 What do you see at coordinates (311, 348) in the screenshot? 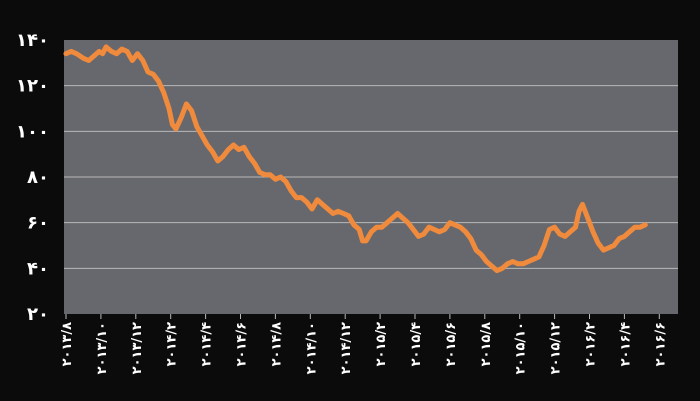
I see `x-tick-label: ۲۰۱۴/۱۰` at bounding box center [311, 348].